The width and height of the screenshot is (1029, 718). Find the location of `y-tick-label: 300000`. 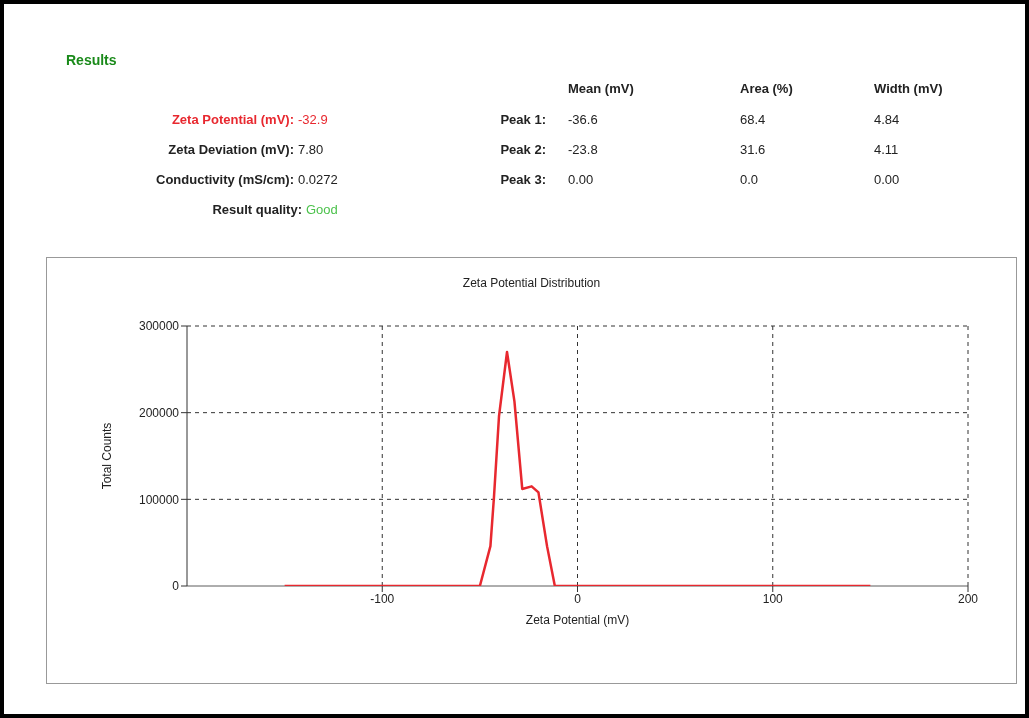

y-tick-label: 300000 is located at coordinates (159, 326).